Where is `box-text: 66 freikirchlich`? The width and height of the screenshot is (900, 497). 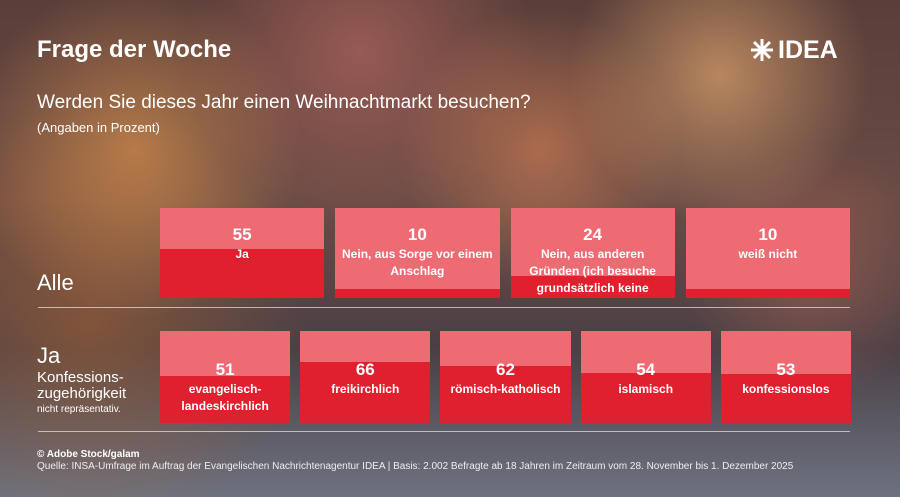 box-text: 66 freikirchlich is located at coordinates (365, 378).